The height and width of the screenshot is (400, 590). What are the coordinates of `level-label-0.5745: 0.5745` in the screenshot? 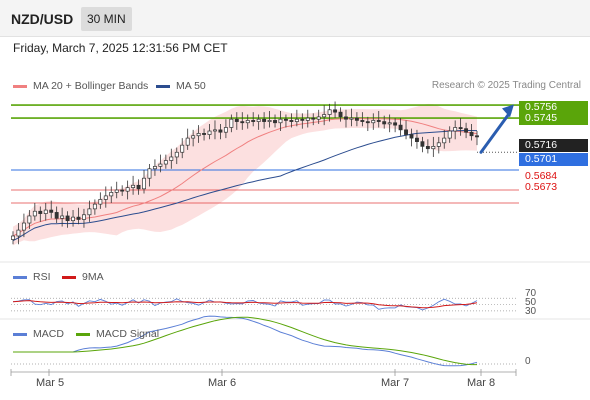 It's located at (553, 118).